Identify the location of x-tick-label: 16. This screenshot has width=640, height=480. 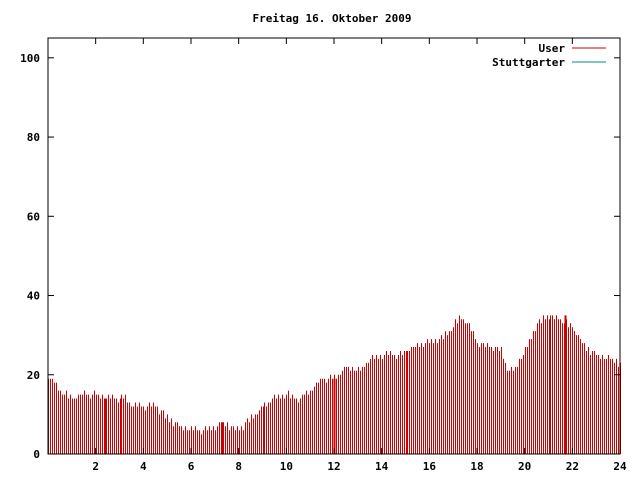
(430, 466).